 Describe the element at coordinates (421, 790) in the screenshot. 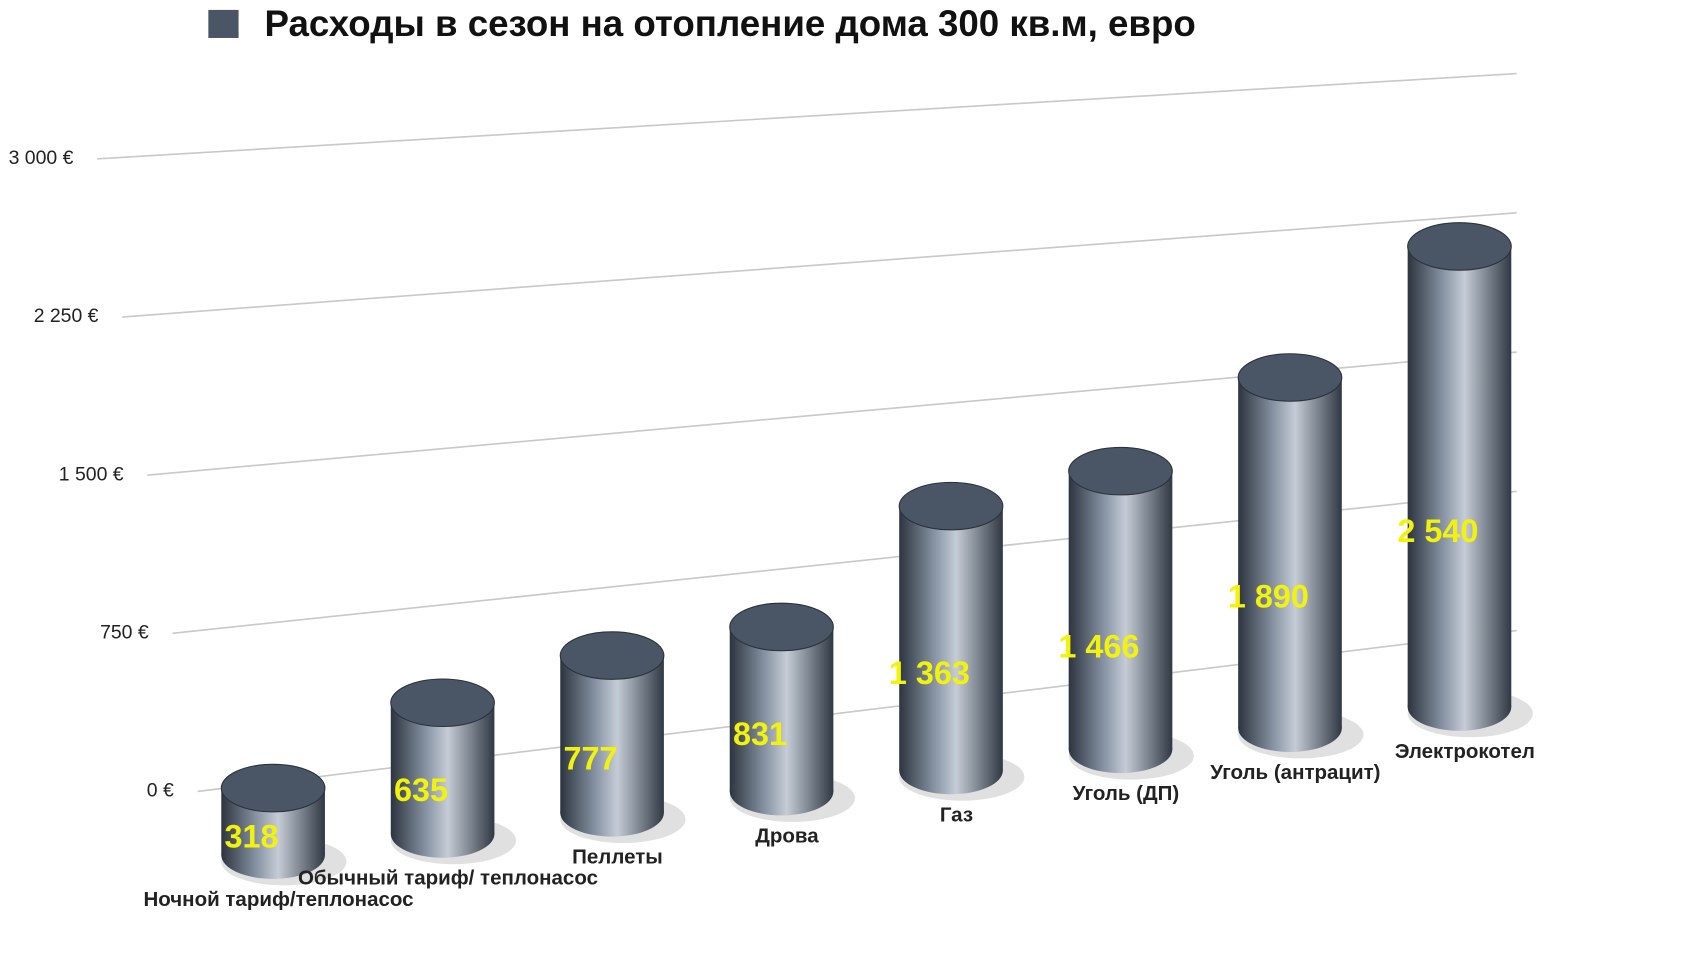

I see `value-label: 635` at that location.